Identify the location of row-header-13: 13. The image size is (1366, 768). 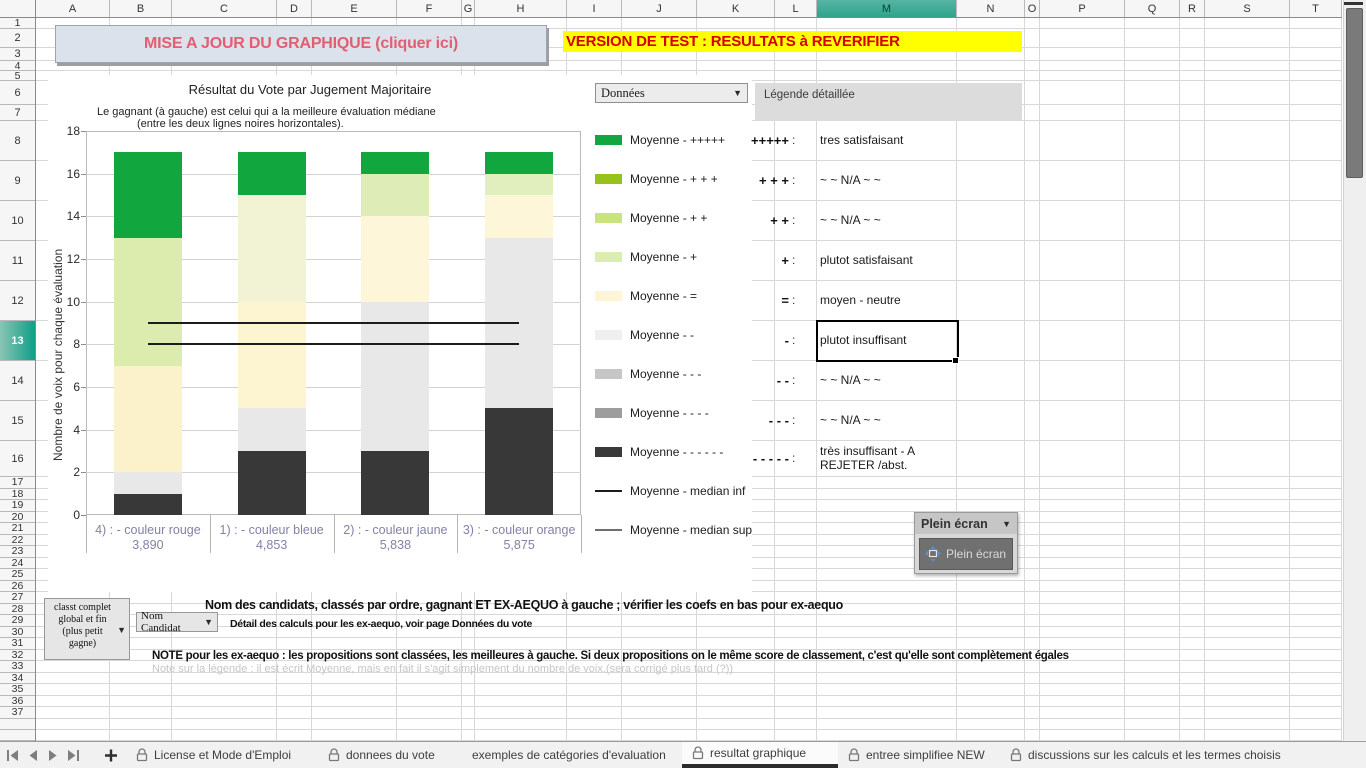
(17, 341).